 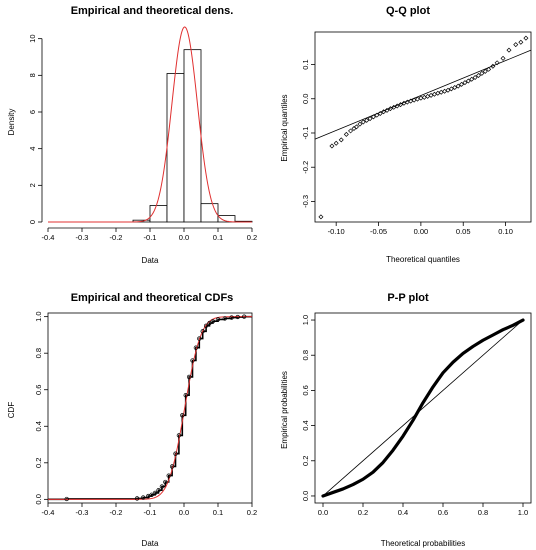 What do you see at coordinates (48, 237) in the screenshot?
I see `density-x-tick-label: -0.4` at bounding box center [48, 237].